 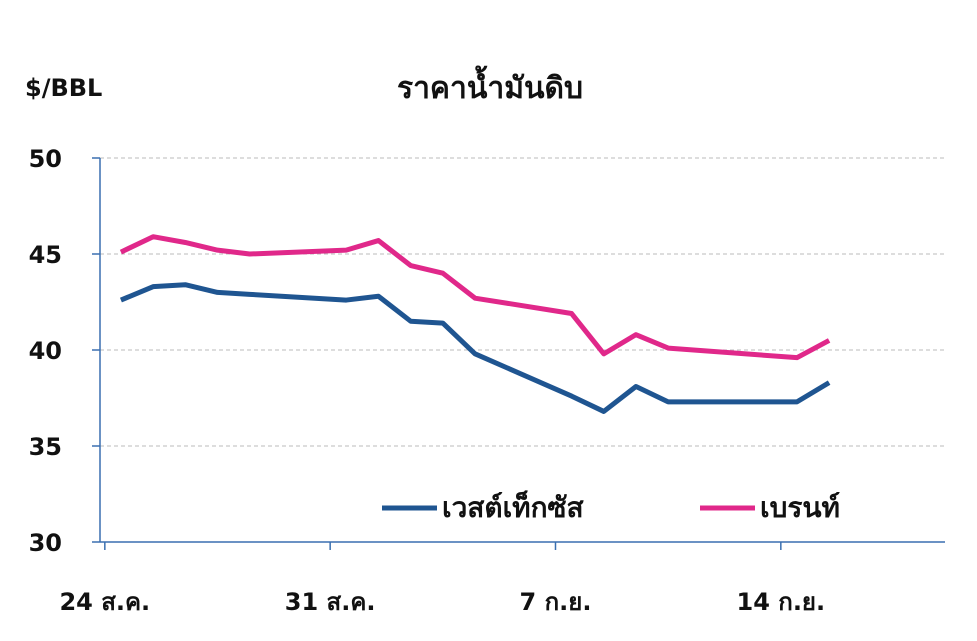 I want to click on x-tick-label: 7 ก.ย., so click(x=556, y=602).